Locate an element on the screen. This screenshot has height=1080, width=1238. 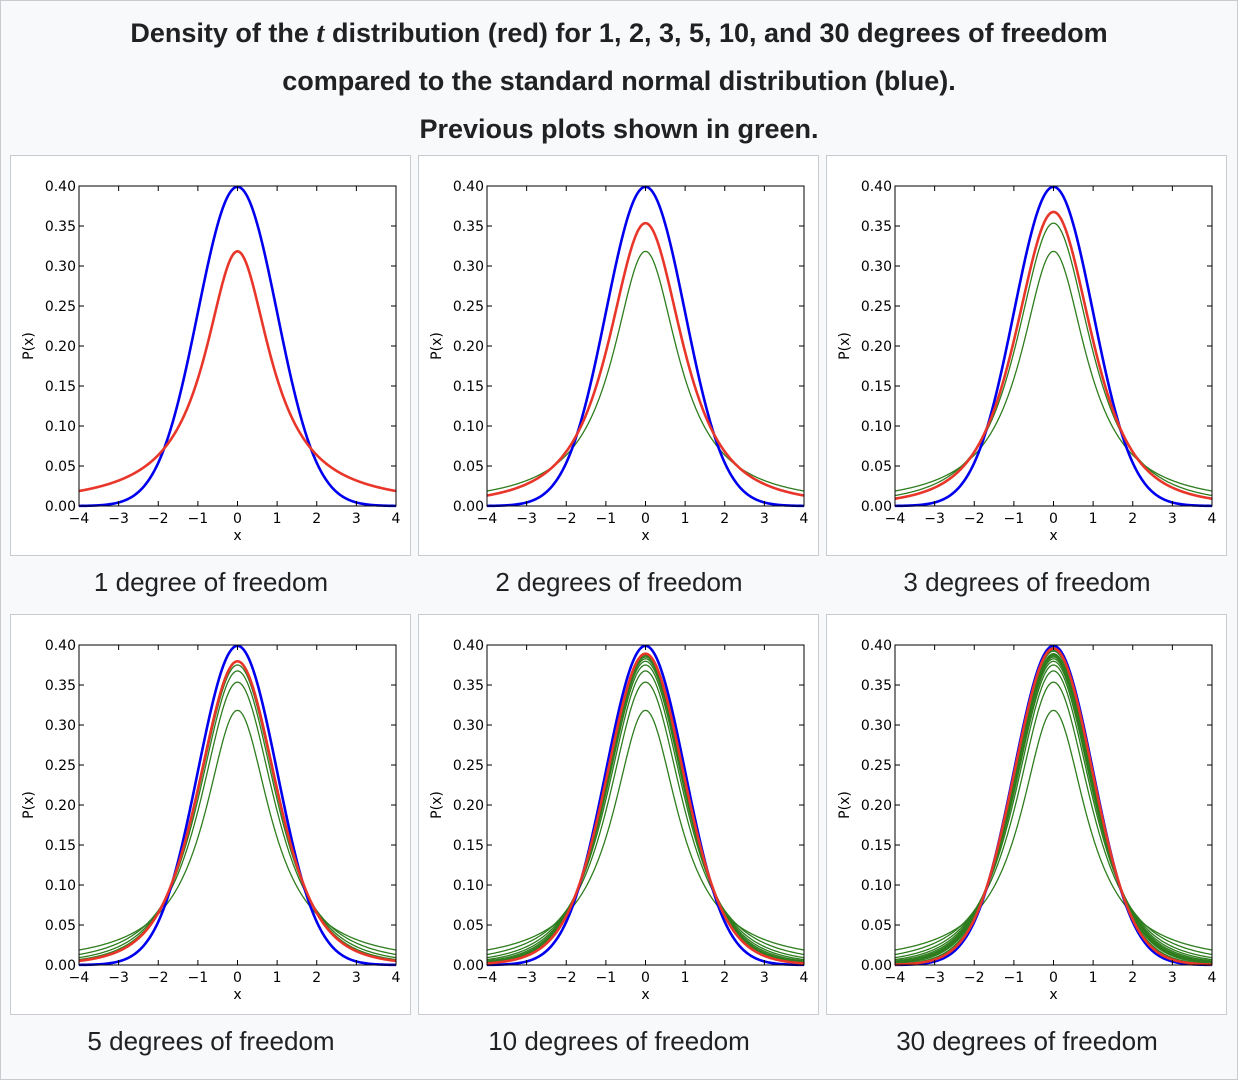
previous-t-curve-df15 is located at coordinates (1053, 807).